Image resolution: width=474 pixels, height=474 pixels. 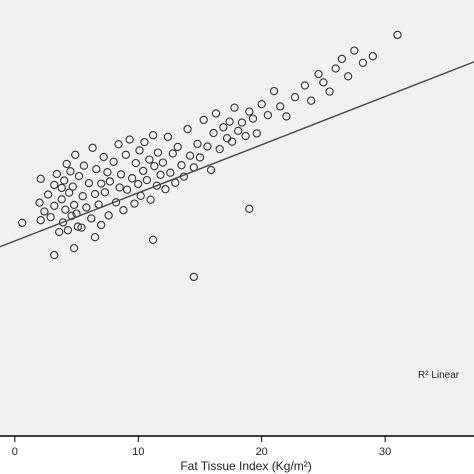 What do you see at coordinates (245, 466) in the screenshot?
I see `x-axis-label: Fat Tissue Index (Kg/m²)` at bounding box center [245, 466].